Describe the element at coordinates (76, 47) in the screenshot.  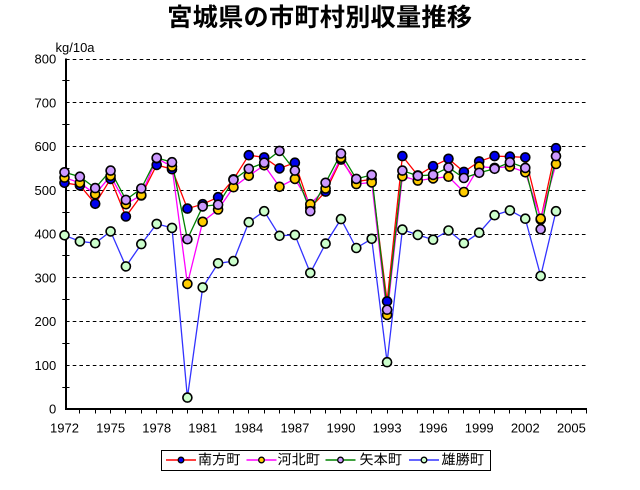
I see `svg-text: kg/10a` at that location.